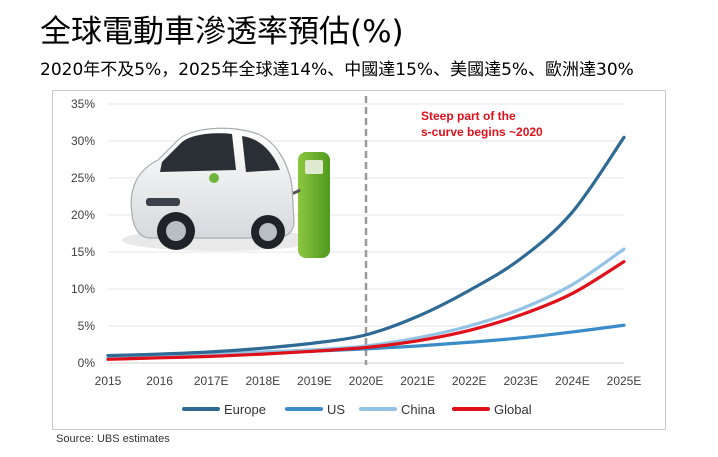 Image resolution: width=718 pixels, height=457 pixels. What do you see at coordinates (418, 409) in the screenshot?
I see `legend-label: China` at bounding box center [418, 409].